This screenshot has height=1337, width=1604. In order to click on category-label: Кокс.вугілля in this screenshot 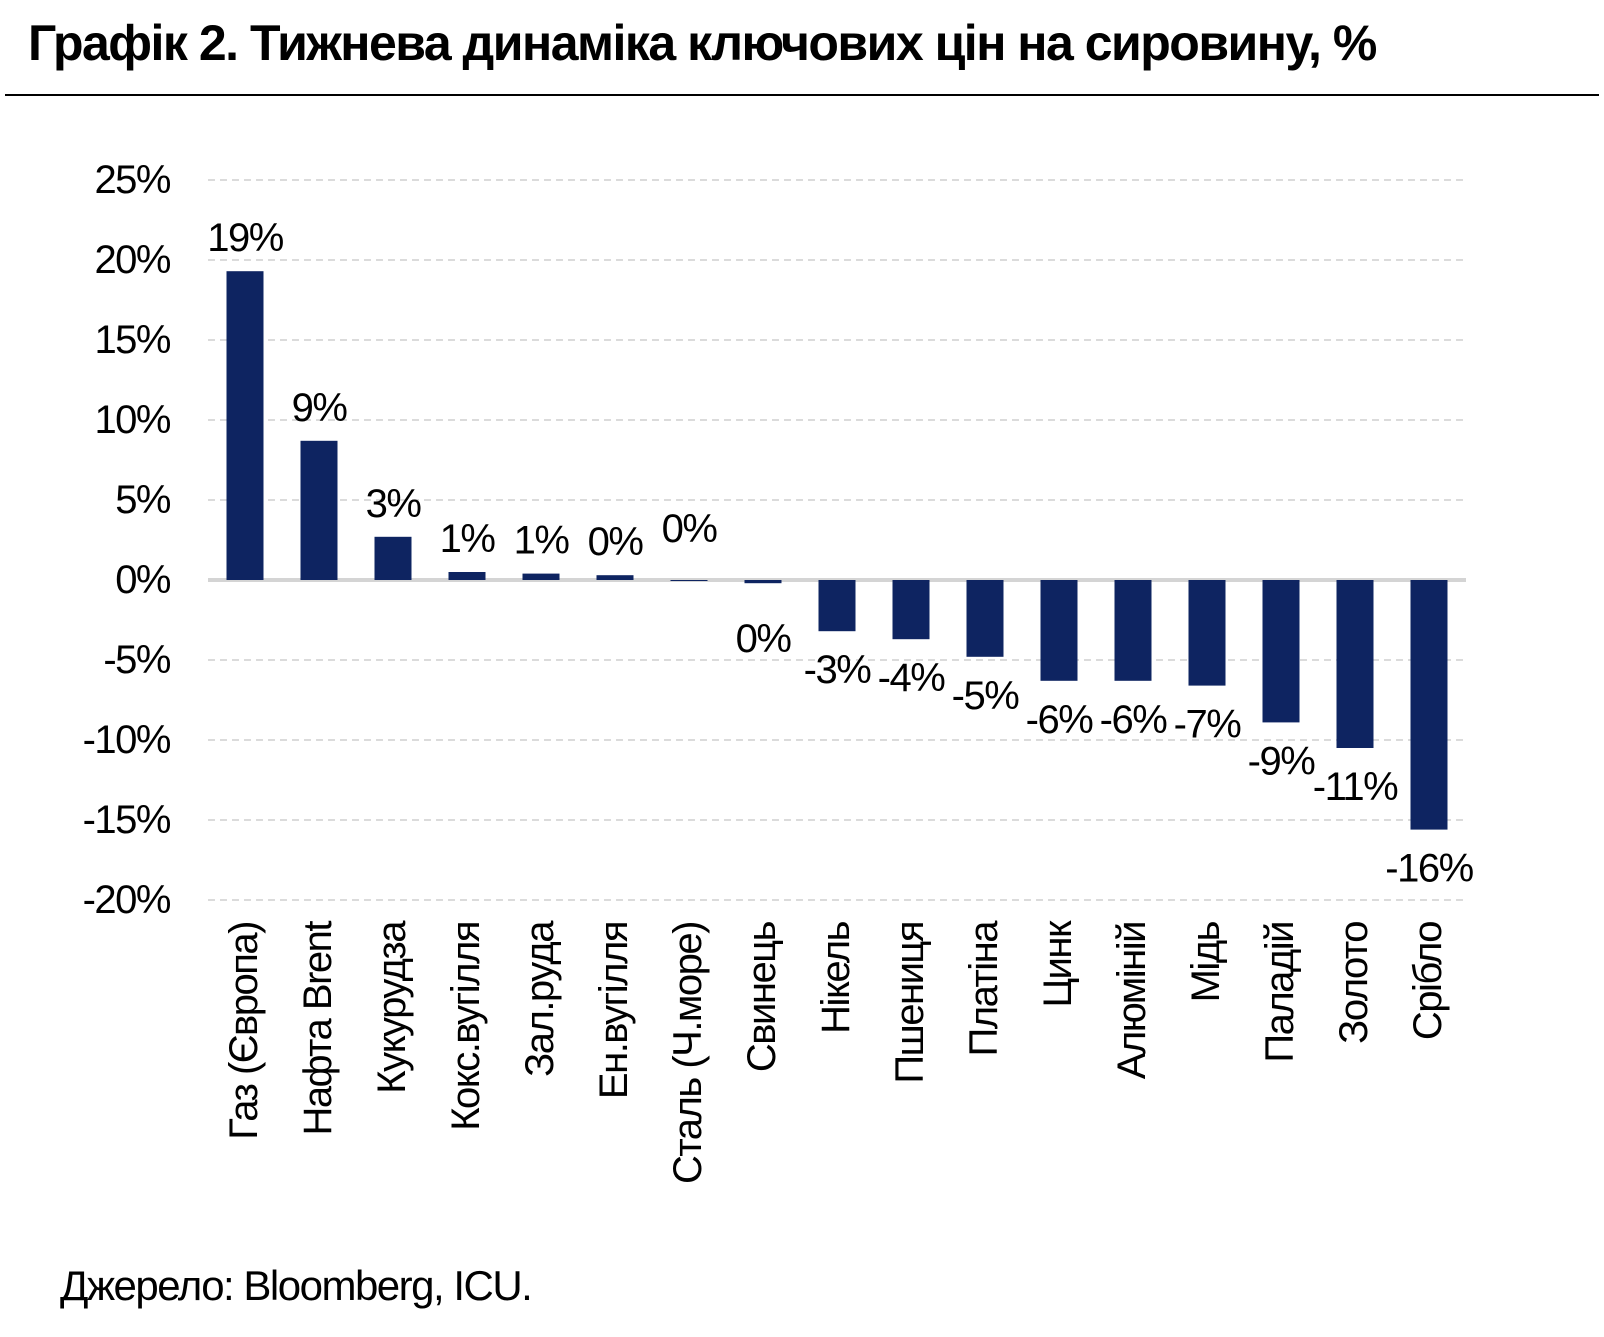, I will do `click(466, 1026)`.